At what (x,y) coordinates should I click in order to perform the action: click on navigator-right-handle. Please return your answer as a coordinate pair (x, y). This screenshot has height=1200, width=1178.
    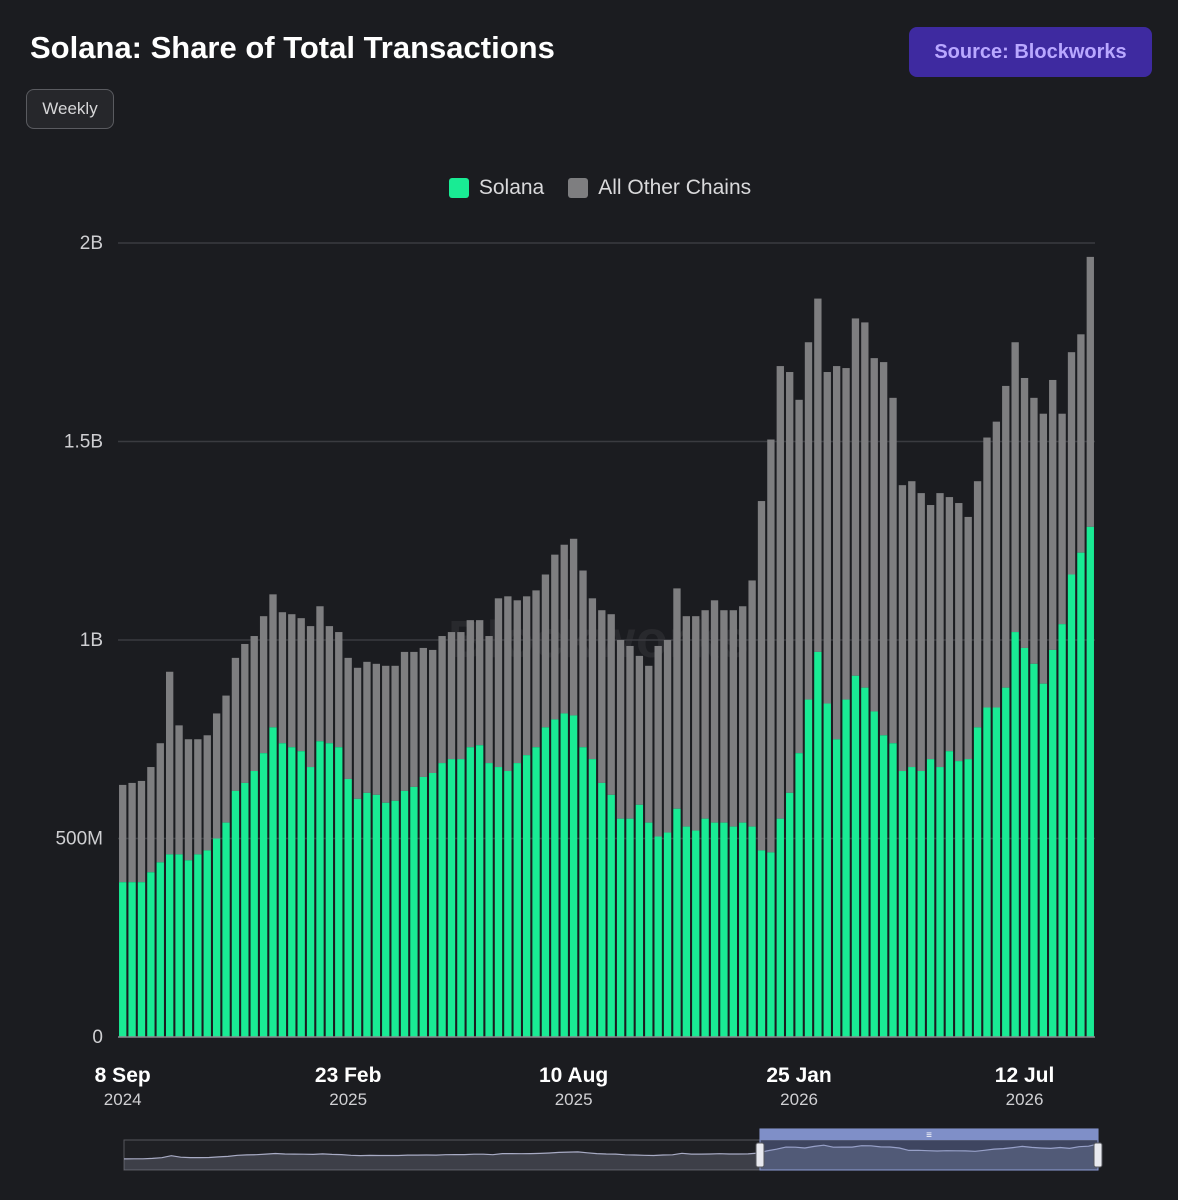
    Looking at the image, I should click on (1098, 1155).